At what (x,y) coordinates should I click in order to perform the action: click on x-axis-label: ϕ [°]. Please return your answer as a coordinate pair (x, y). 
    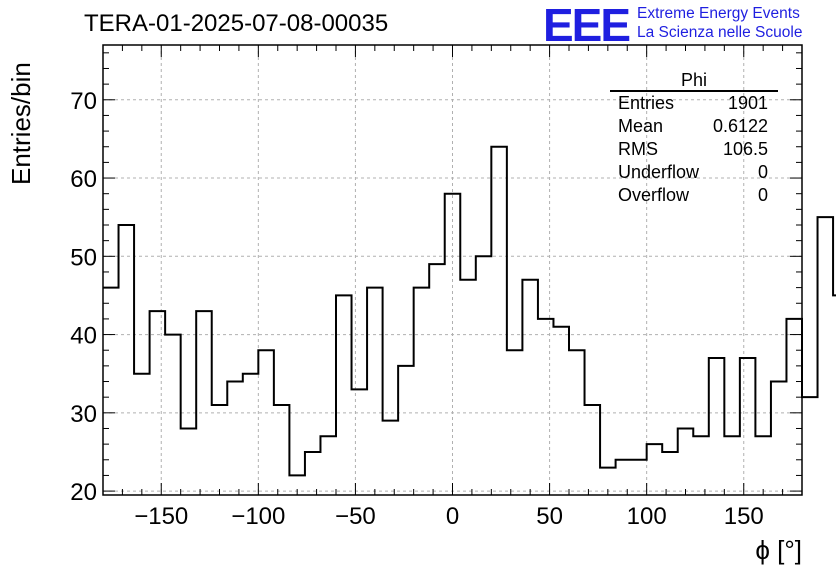
    Looking at the image, I should click on (778, 550).